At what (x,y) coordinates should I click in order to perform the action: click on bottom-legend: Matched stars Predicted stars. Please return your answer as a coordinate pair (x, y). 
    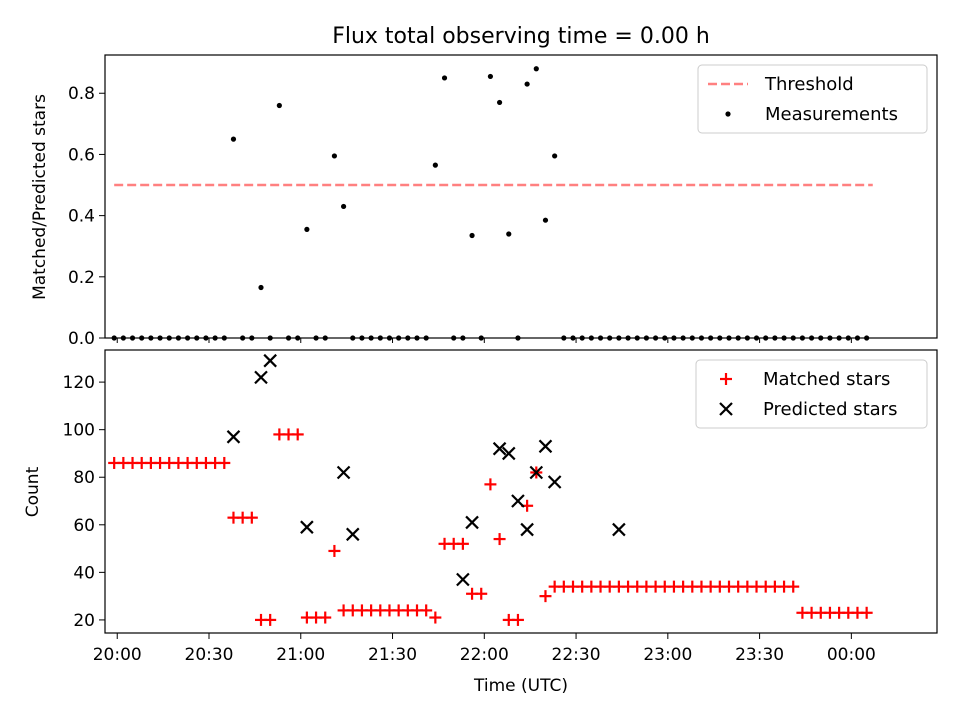
    Looking at the image, I should click on (811, 394).